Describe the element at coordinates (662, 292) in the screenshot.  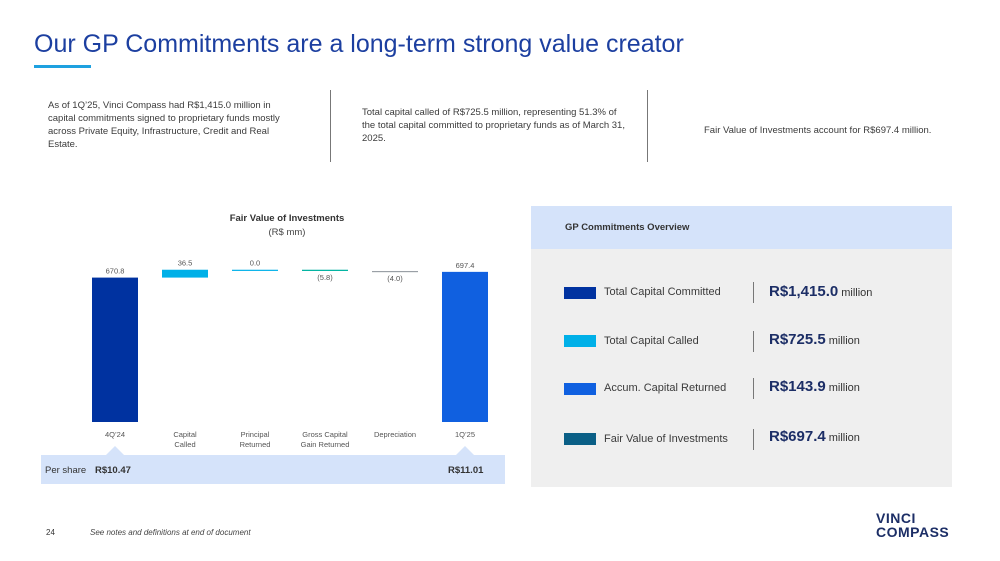
I see `legend-label-committed: Total Capital Committed` at that location.